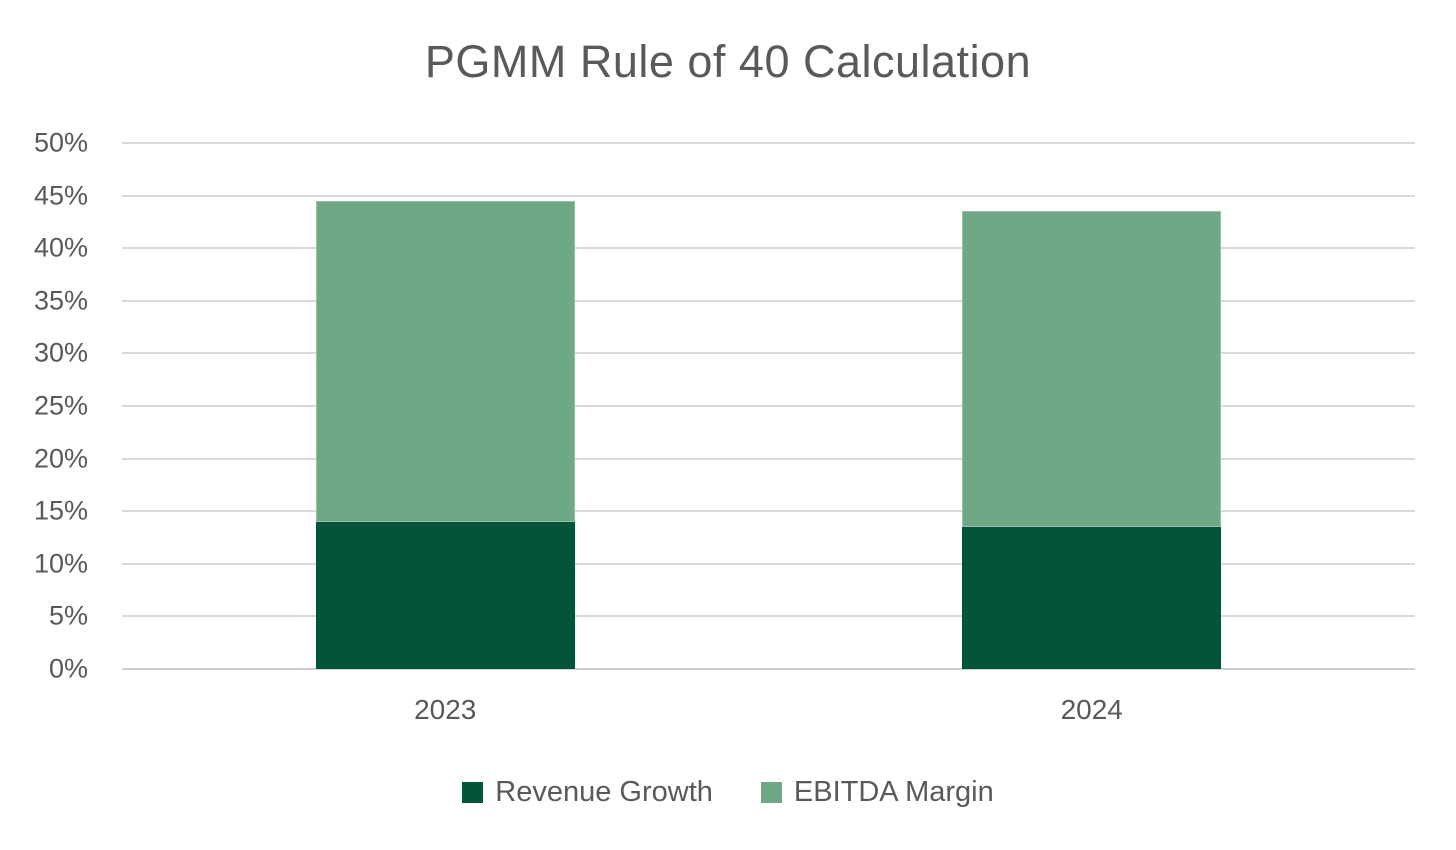 The height and width of the screenshot is (850, 1456). Describe the element at coordinates (68, 615) in the screenshot. I see `y-tick-label-5: 5%` at that location.